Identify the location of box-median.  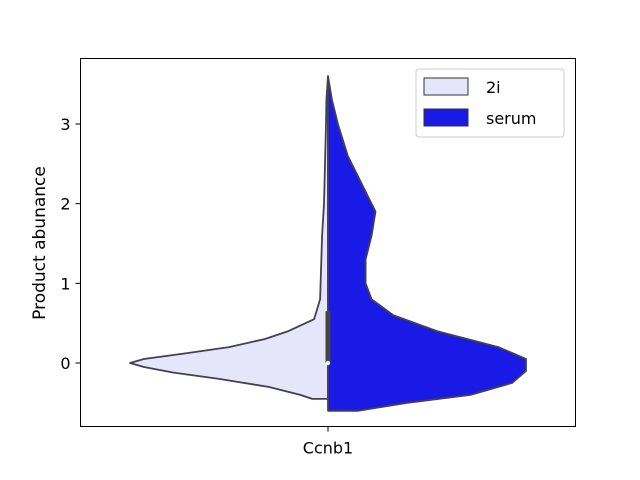
(328, 363).